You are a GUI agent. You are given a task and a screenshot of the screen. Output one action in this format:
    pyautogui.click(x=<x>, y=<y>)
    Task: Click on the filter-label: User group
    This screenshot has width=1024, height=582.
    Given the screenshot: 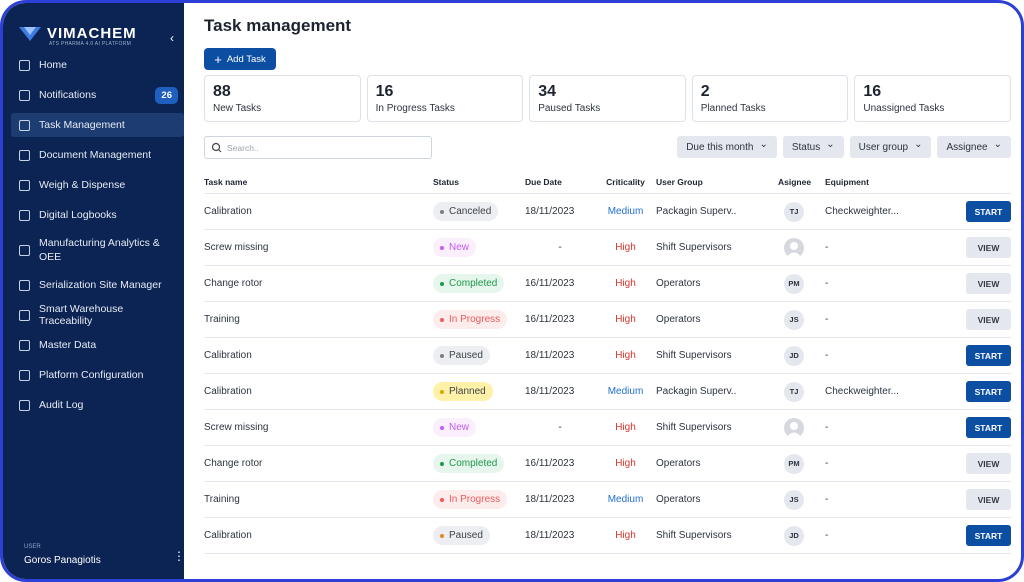 What is the action you would take?
    pyautogui.click(x=883, y=147)
    